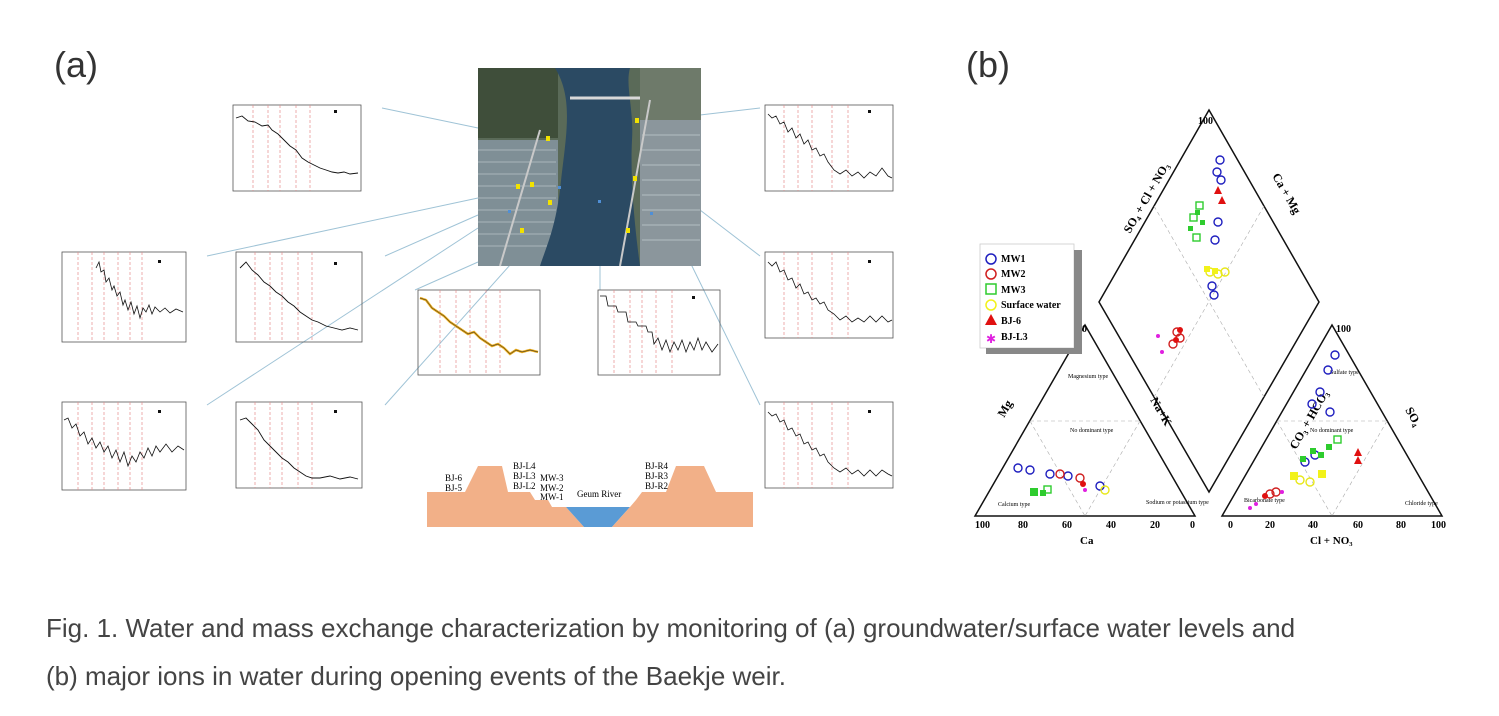 The height and width of the screenshot is (716, 1499). Describe the element at coordinates (552, 488) in the screenshot. I see `cs-mw-label-2: MW-2` at that location.